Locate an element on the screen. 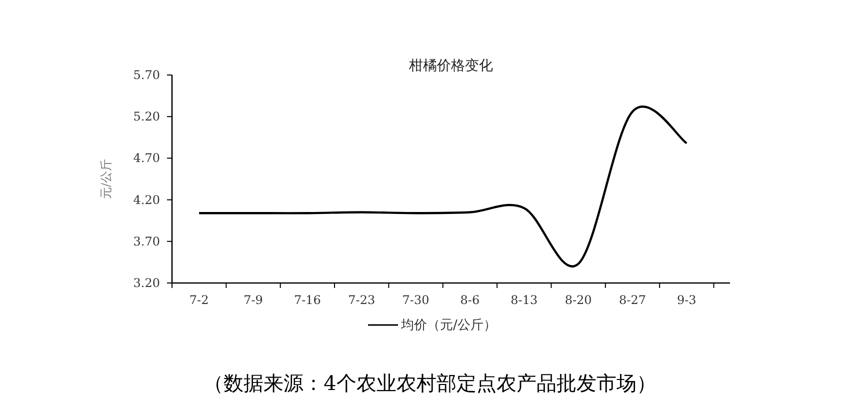  x-tick-label: 9-3 is located at coordinates (686, 300).